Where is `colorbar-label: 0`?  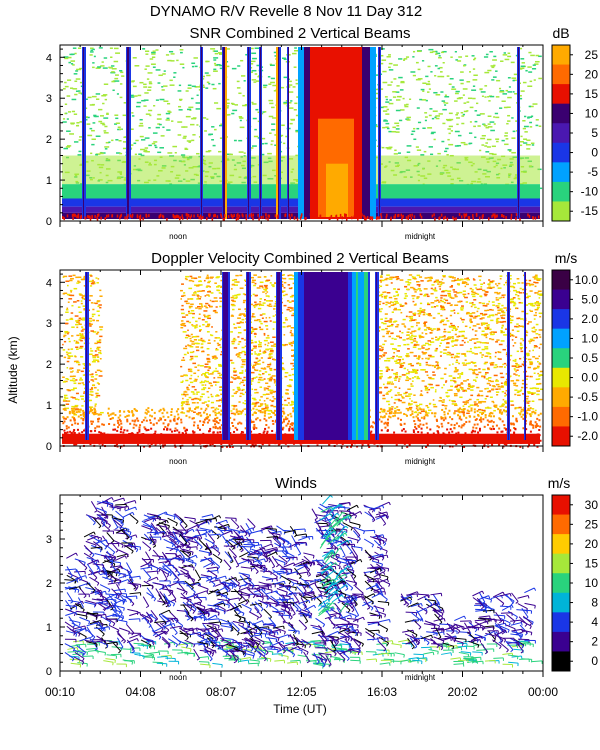 colorbar-label: 0 is located at coordinates (594, 153).